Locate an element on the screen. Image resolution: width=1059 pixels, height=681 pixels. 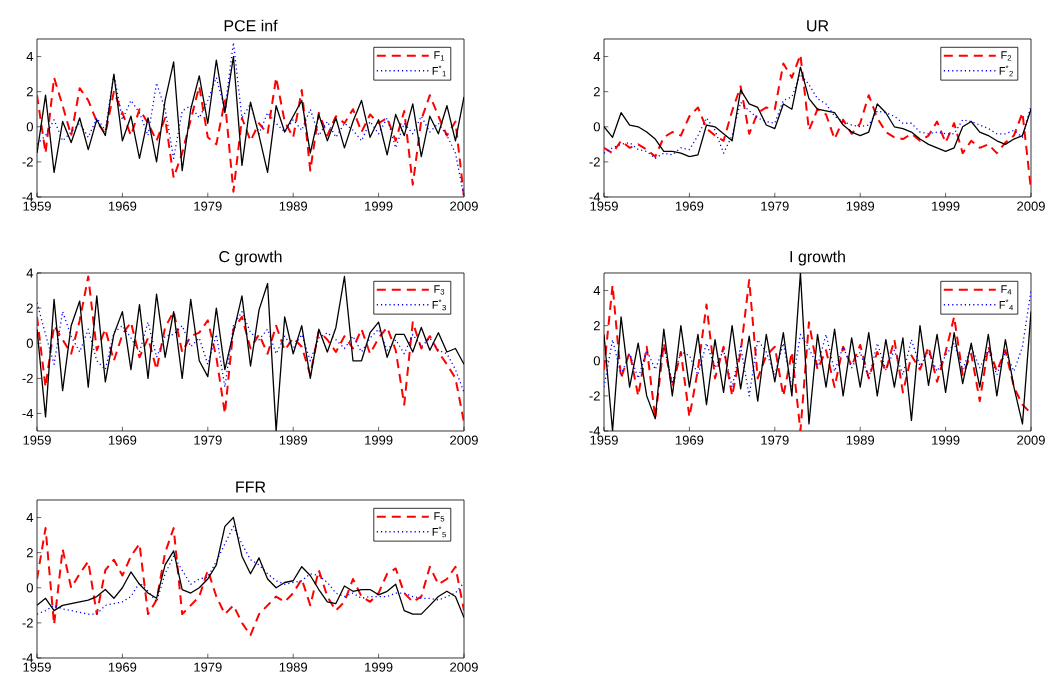
chart-title: FFR is located at coordinates (251, 487).